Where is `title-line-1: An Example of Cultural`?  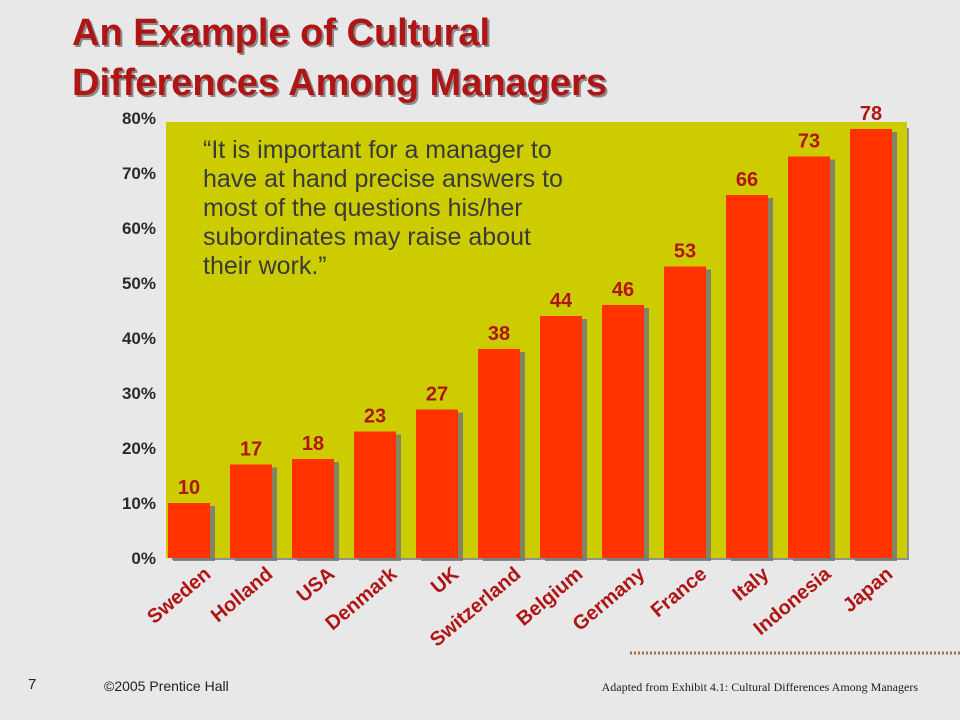 title-line-1: An Example of Cultural is located at coordinates (281, 33).